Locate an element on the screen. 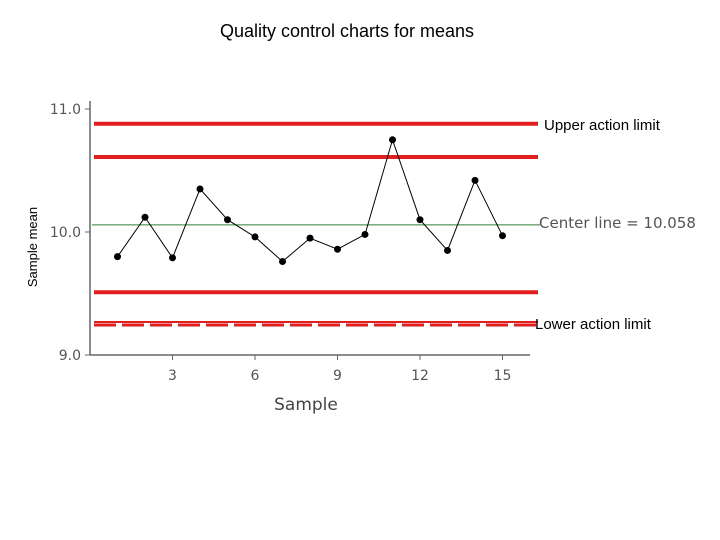  upper-action-limit-label: Upper action limit is located at coordinates (602, 125).